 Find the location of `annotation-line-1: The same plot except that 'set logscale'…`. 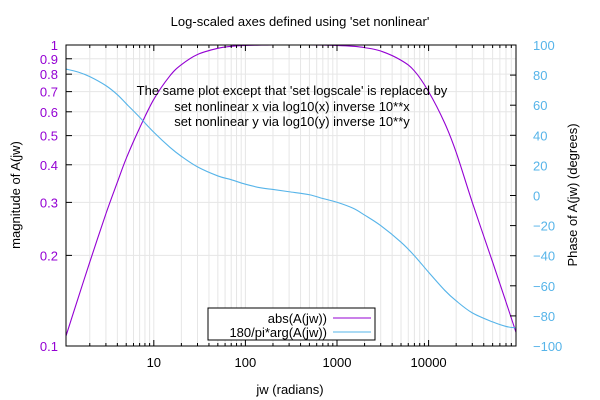

annotation-line-1: The same plot except that 'set logscale'… is located at coordinates (292, 90).